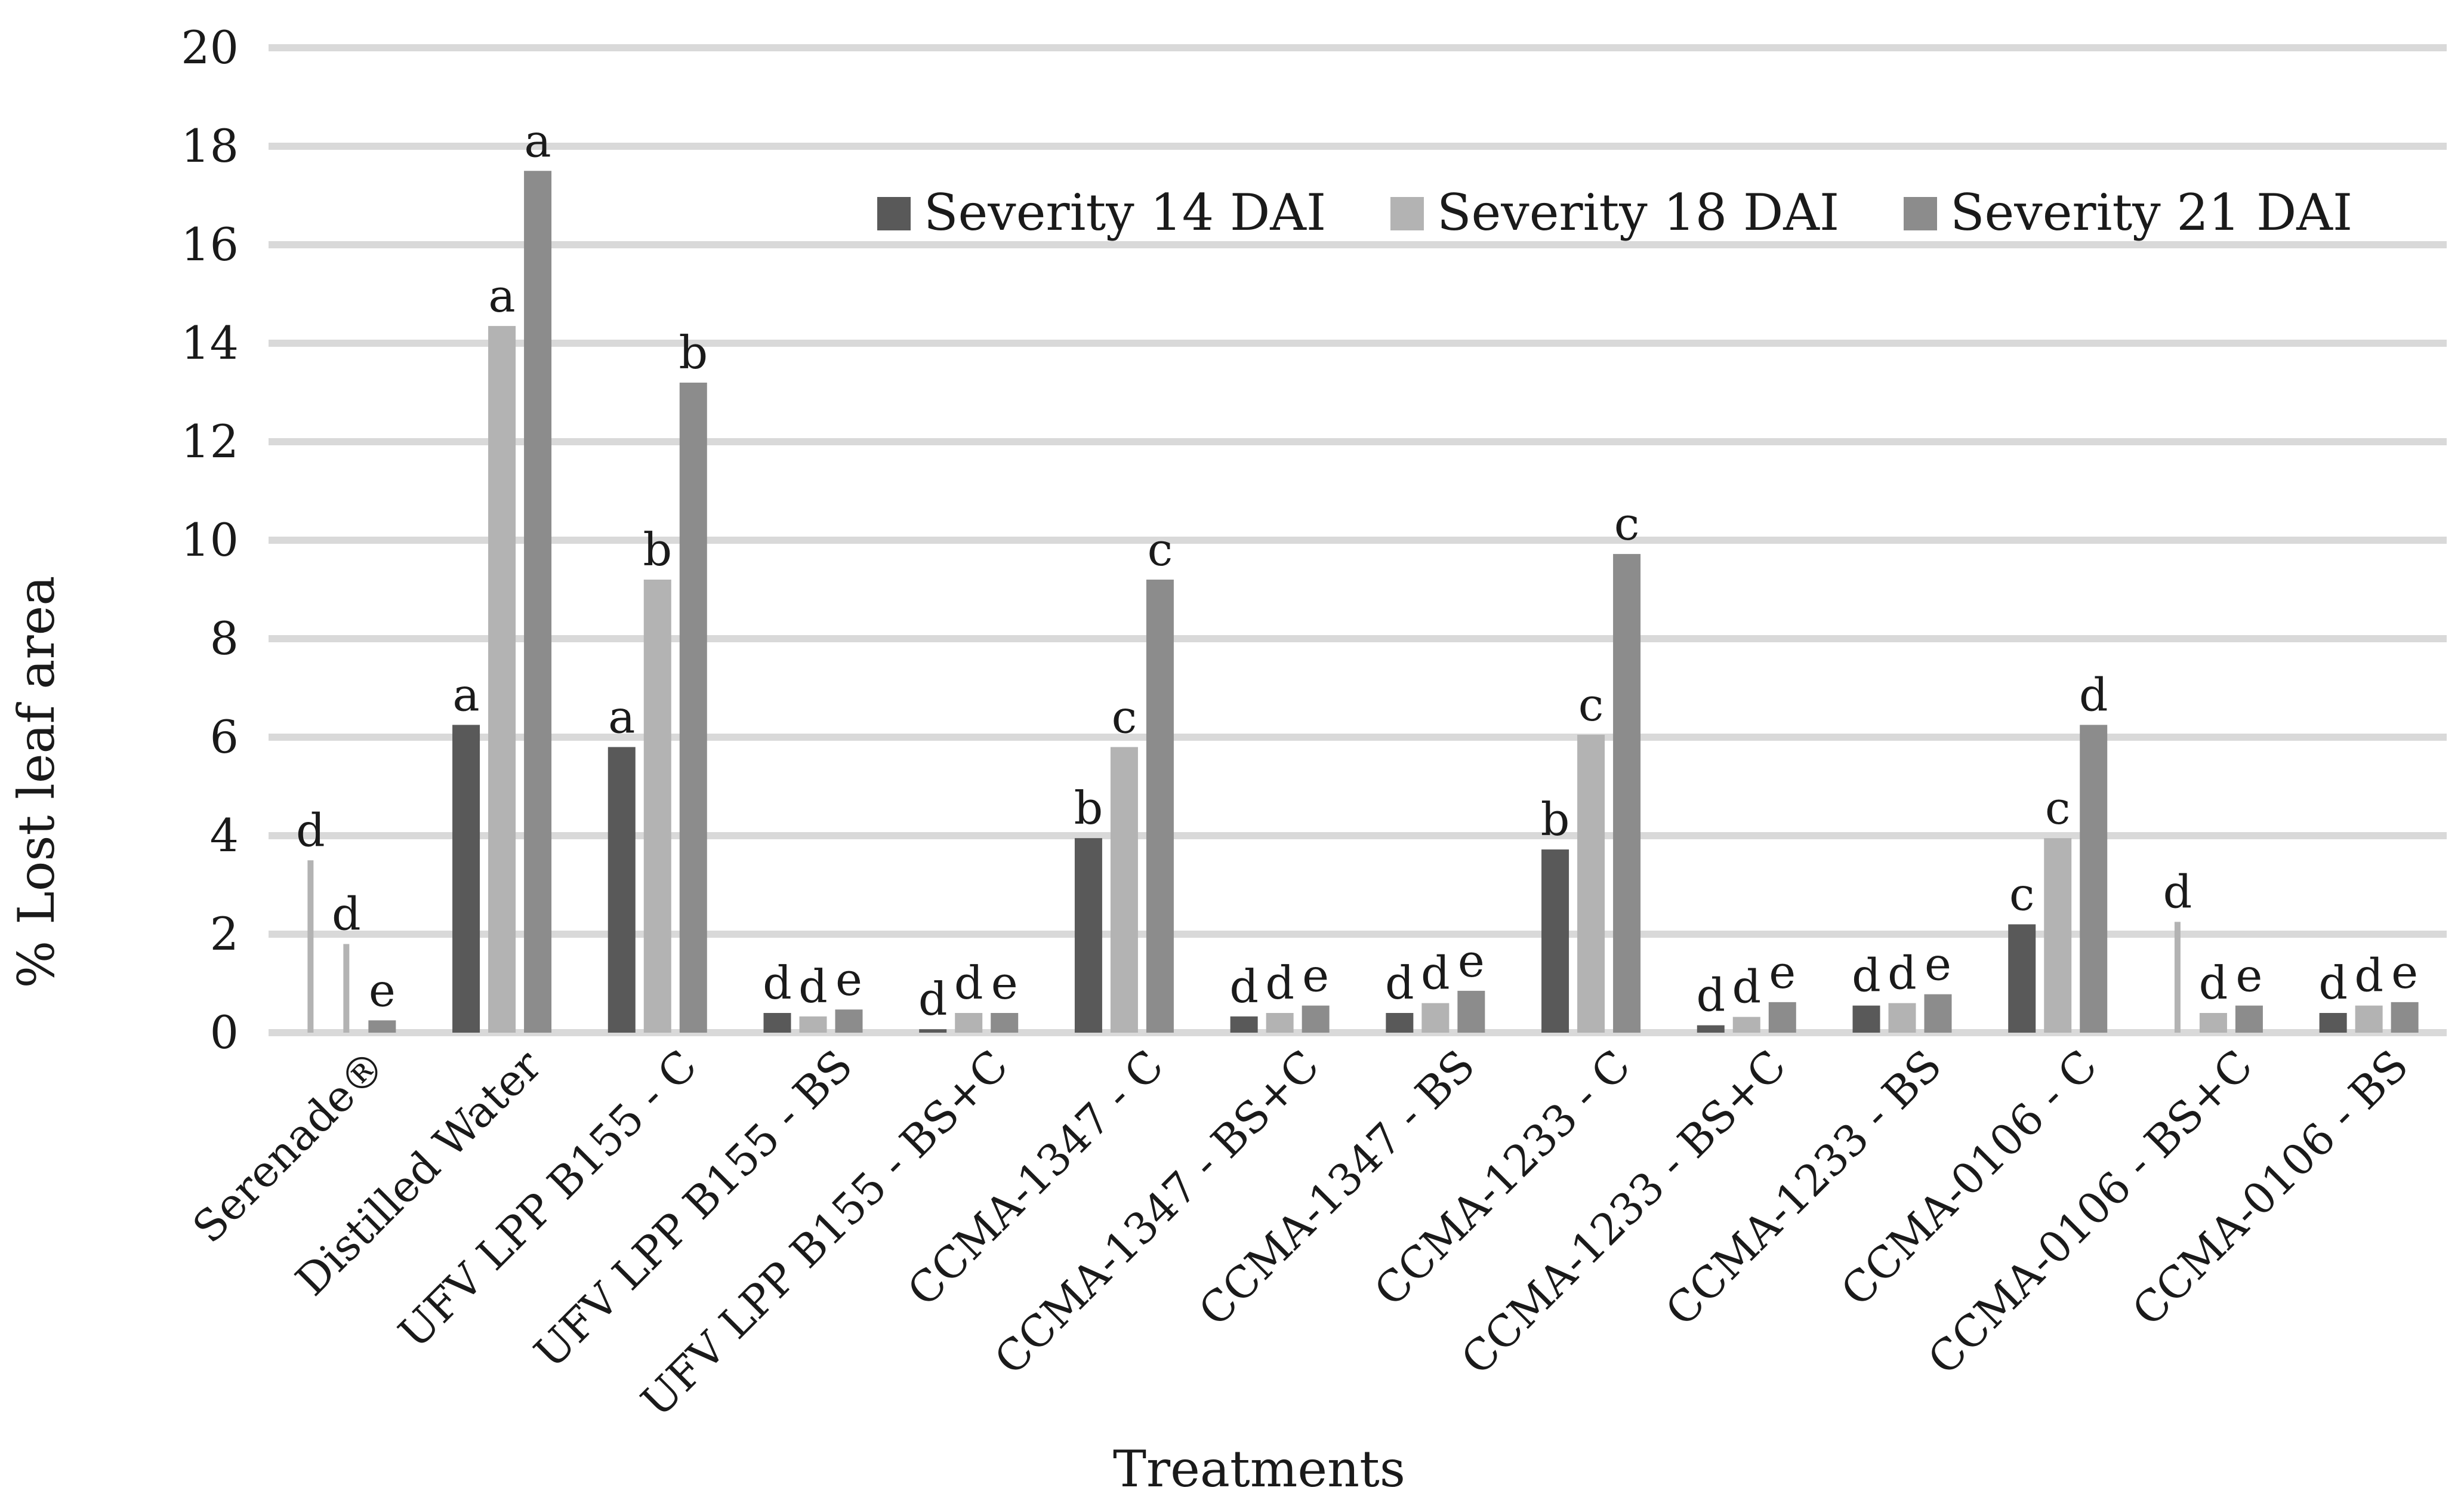 The width and height of the screenshot is (2464, 1509). I want to click on category-label: CCMA-0106 - BS, so click(2270, 1188).